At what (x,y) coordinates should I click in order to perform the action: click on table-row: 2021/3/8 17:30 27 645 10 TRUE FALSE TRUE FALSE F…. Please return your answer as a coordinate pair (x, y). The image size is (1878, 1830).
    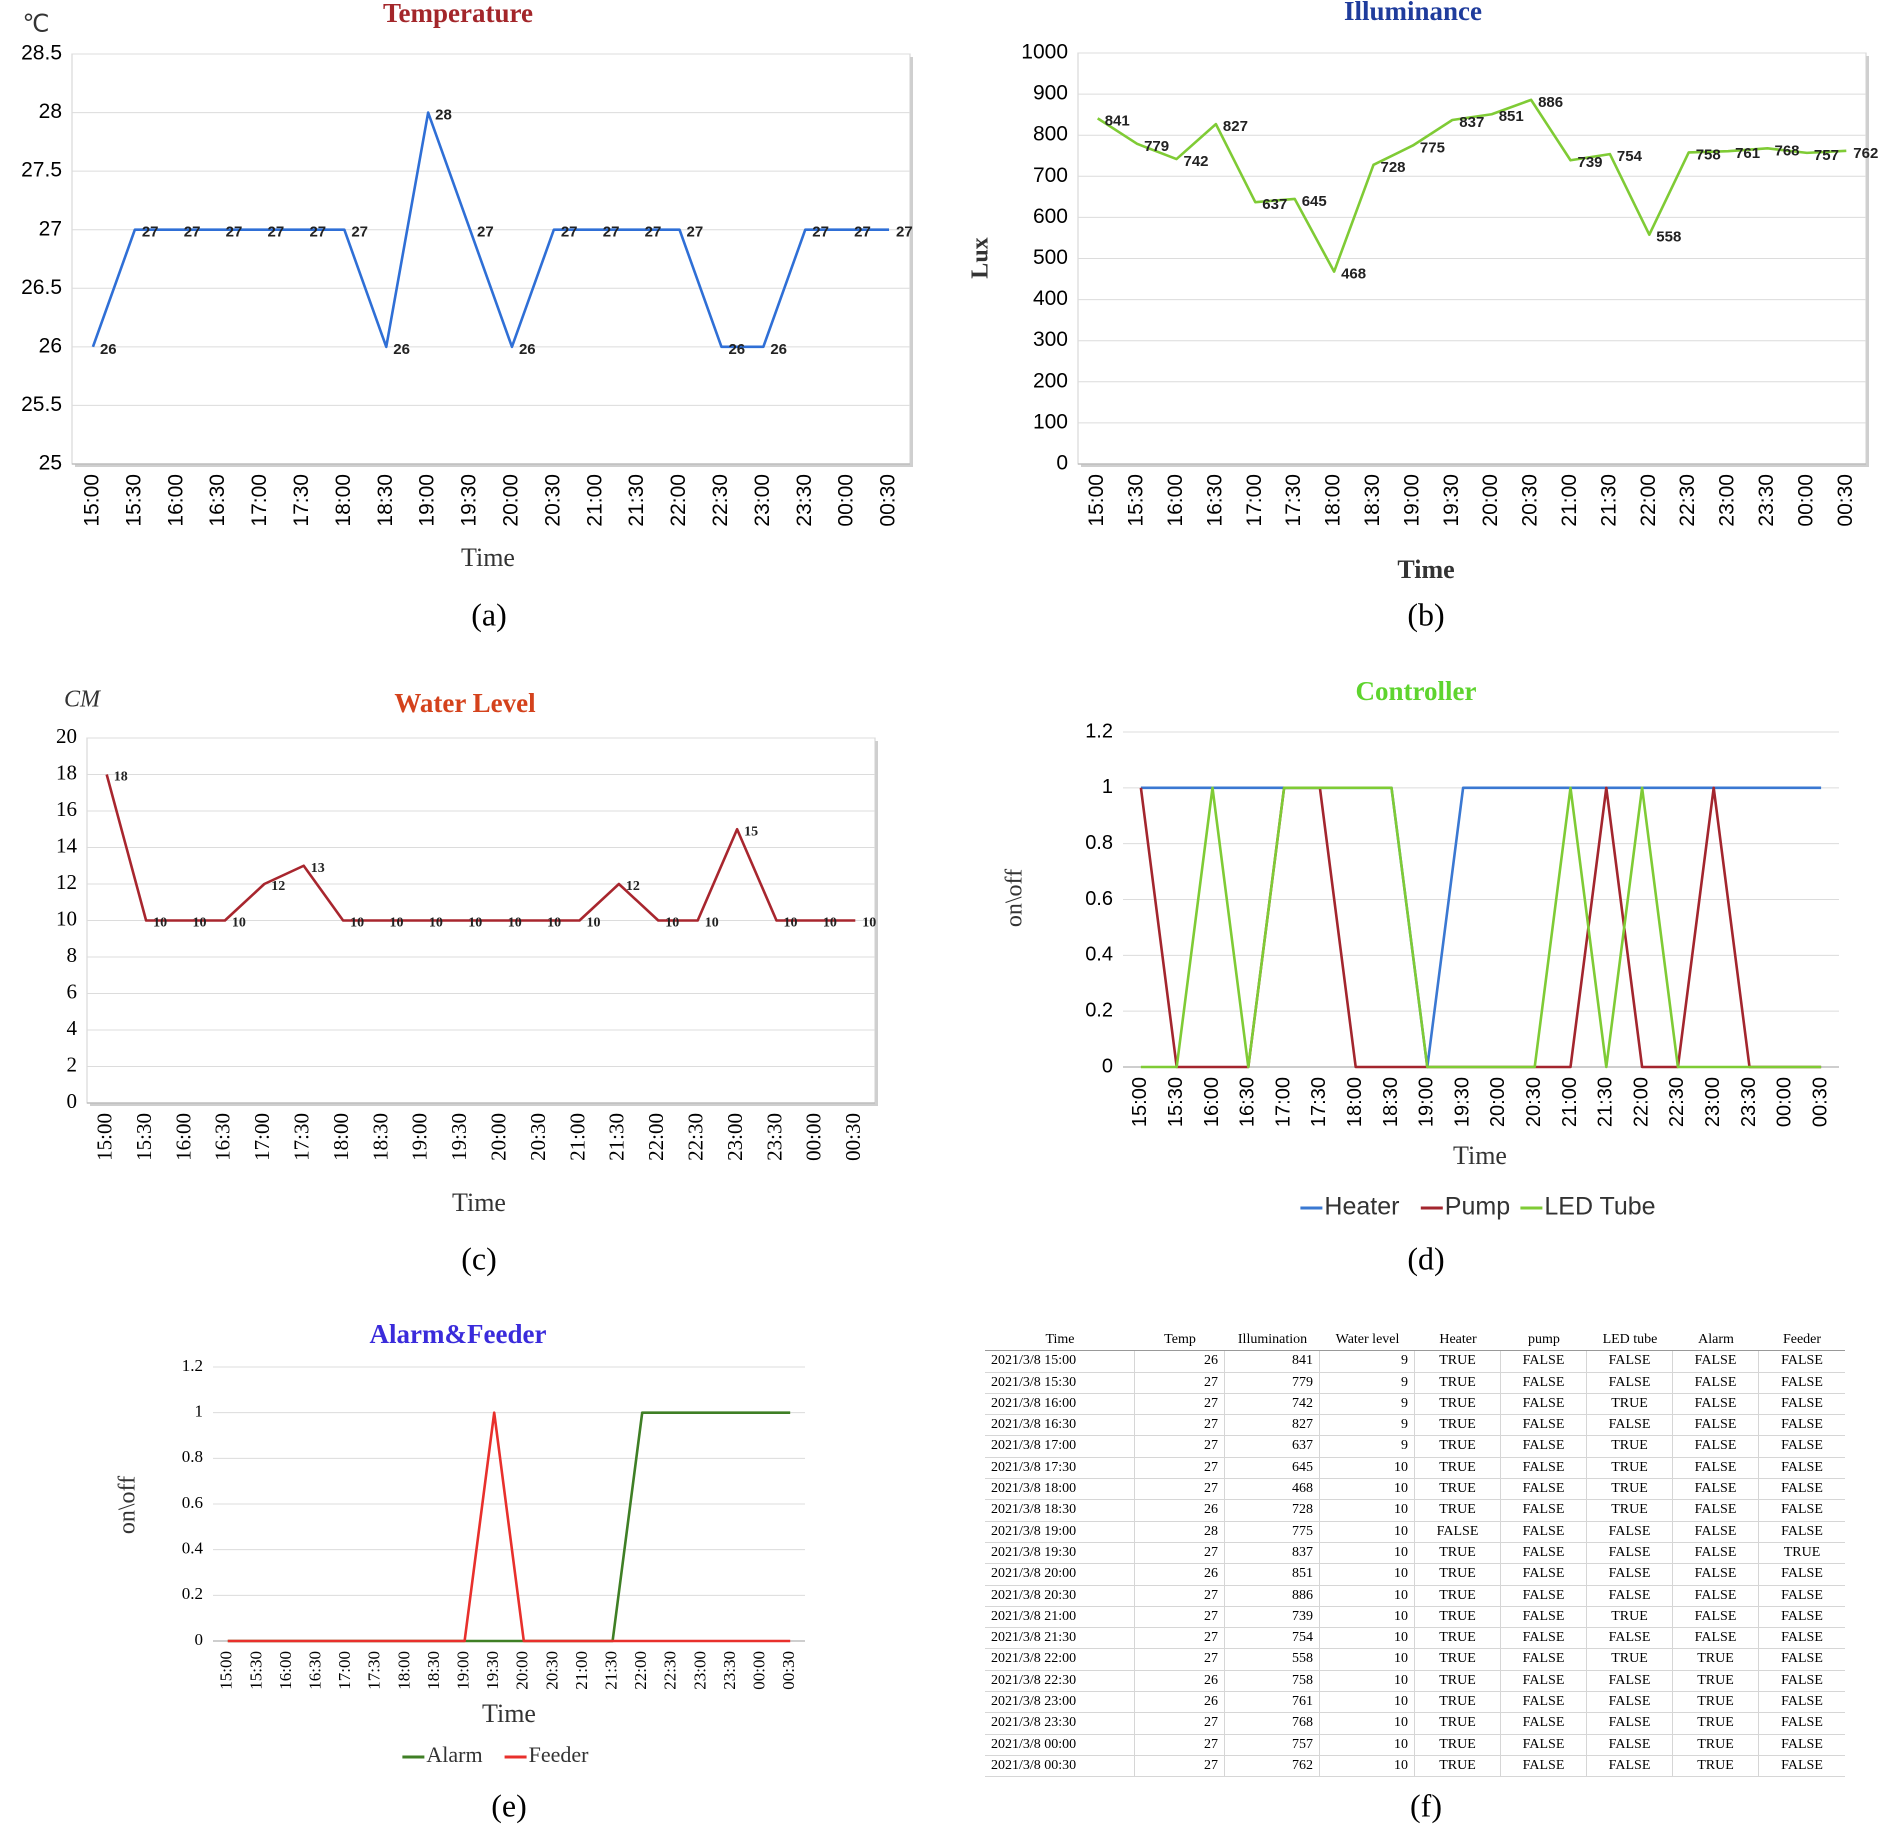
    Looking at the image, I should click on (1415, 1468).